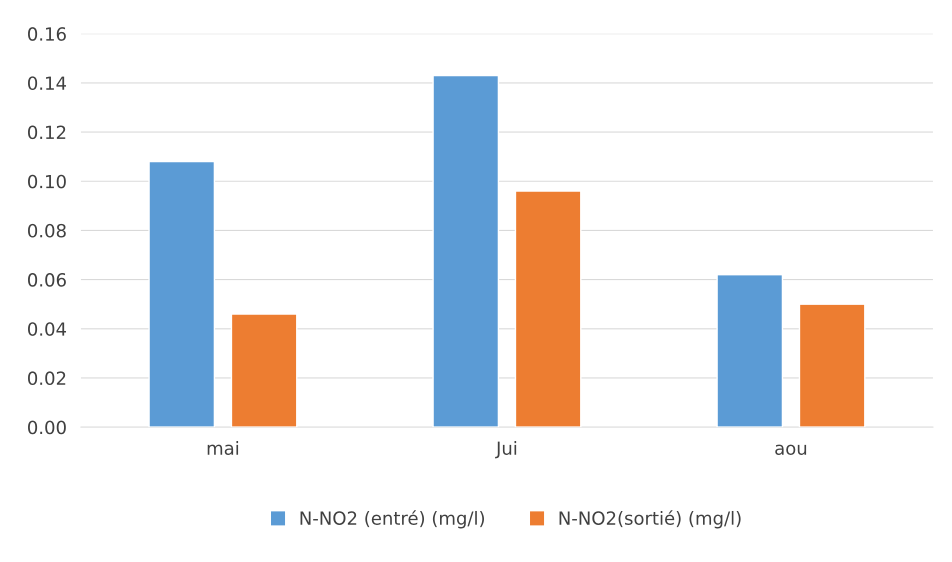 Image resolution: width=952 pixels, height=562 pixels. I want to click on legend-label: N-NO2(sortié) (mg/l), so click(650, 519).